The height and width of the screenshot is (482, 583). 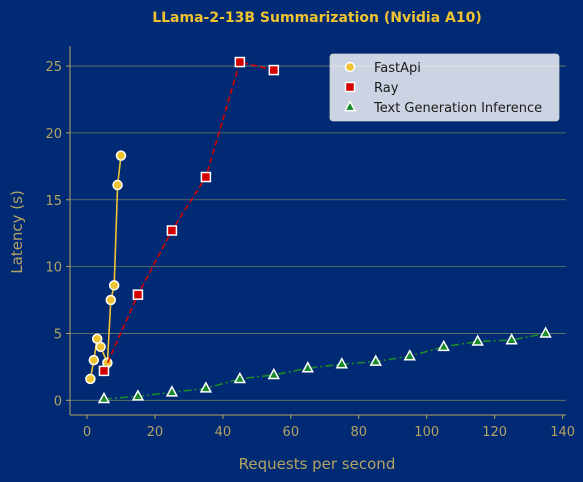 What do you see at coordinates (397, 68) in the screenshot?
I see `legend-label: FastApi` at bounding box center [397, 68].